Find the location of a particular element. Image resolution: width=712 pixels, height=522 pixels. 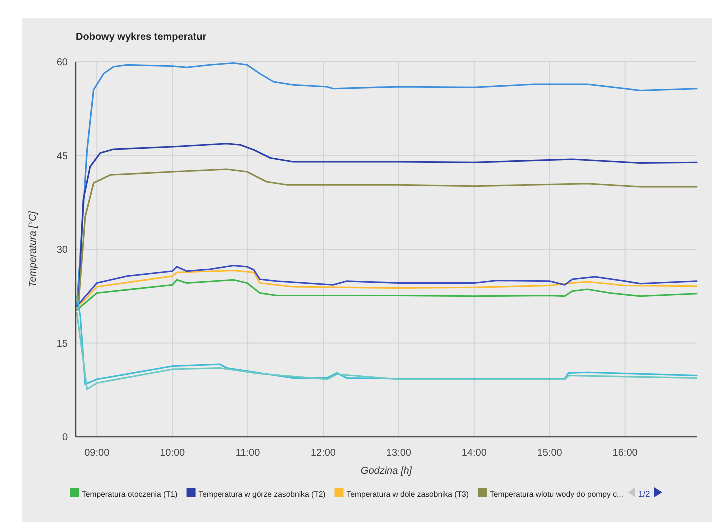

x-tick-label: 13:00 is located at coordinates (399, 453).